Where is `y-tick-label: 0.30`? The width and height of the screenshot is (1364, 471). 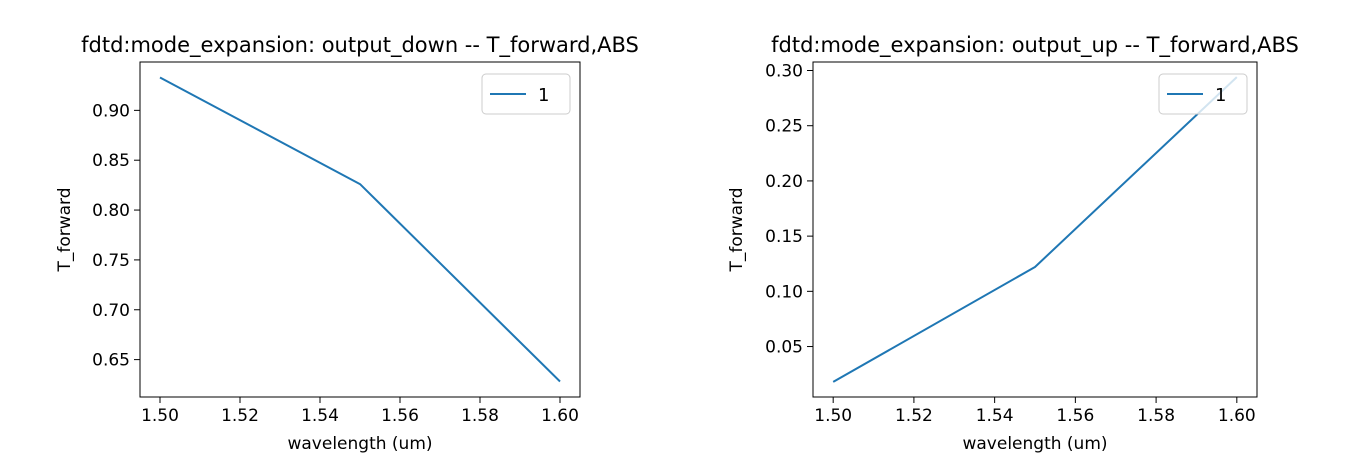
y-tick-label: 0.30 is located at coordinates (784, 72).